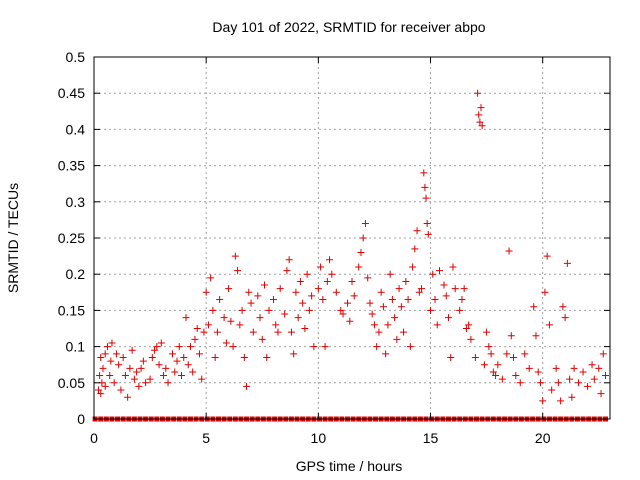 The height and width of the screenshot is (480, 640). Describe the element at coordinates (71, 93) in the screenshot. I see `y-tick-label: 0.45` at that location.